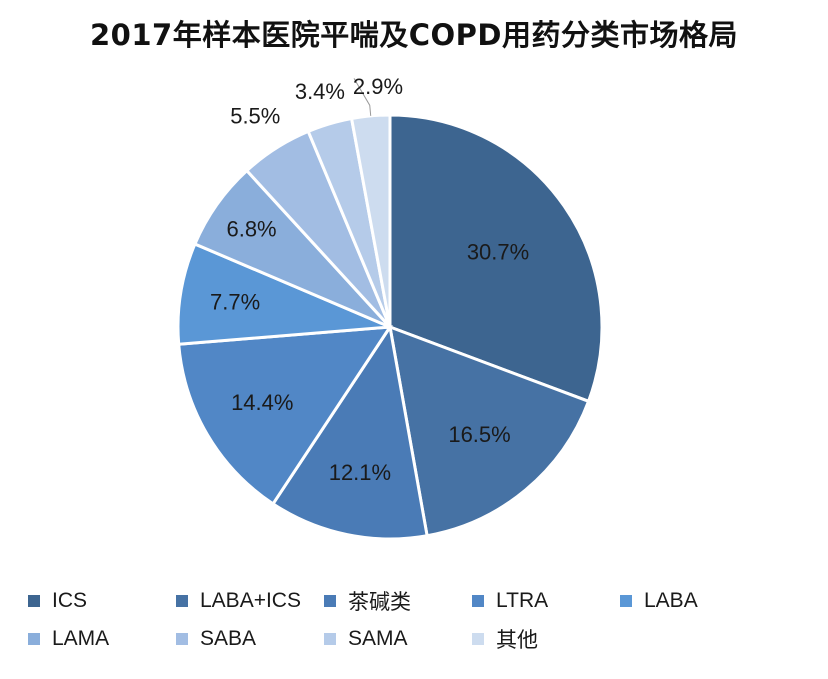 This screenshot has height=679, width=828. I want to click on legend: ICS LABA+ICS 茶碱类 LTRA LABA LAMA SABA SAMA 其他, so click(423, 620).